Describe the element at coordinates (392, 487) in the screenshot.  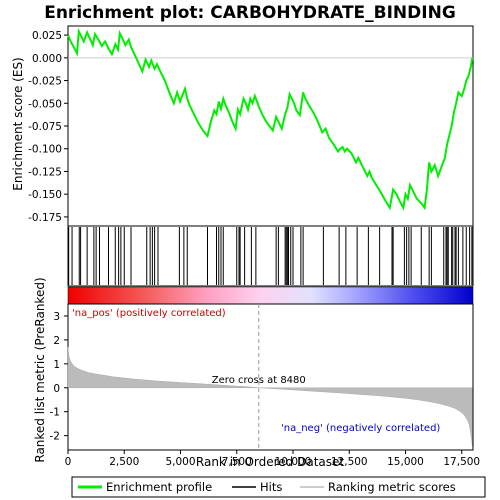
I see `legend-label-ranking-metric: Ranking metric scores` at that location.